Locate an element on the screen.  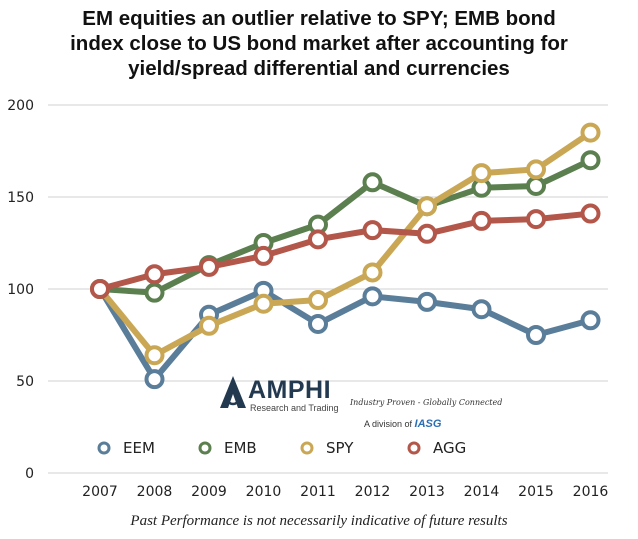
legend-label: SPY is located at coordinates (340, 448).